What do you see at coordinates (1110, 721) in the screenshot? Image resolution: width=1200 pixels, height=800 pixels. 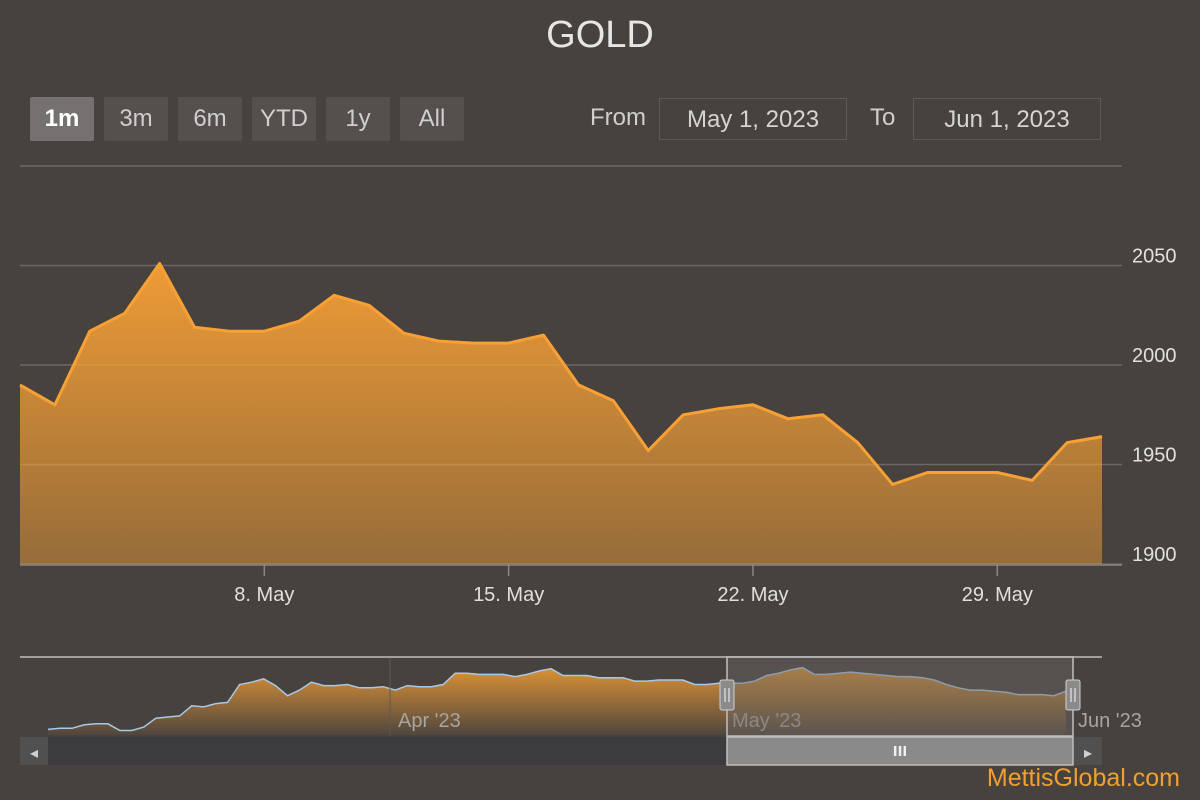 I see `navigator-label: Jun '23` at bounding box center [1110, 721].